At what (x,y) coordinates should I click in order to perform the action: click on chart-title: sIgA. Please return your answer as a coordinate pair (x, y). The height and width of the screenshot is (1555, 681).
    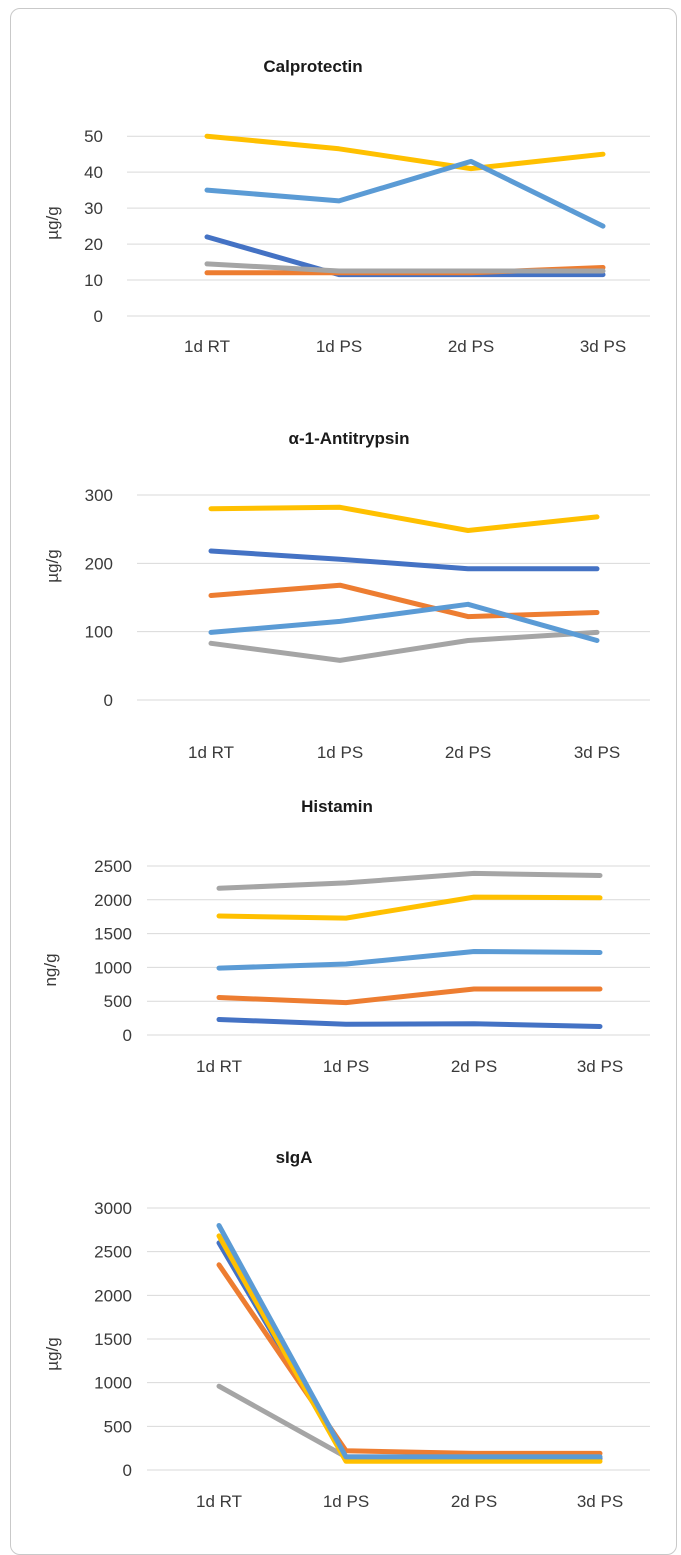
    Looking at the image, I should click on (294, 1157).